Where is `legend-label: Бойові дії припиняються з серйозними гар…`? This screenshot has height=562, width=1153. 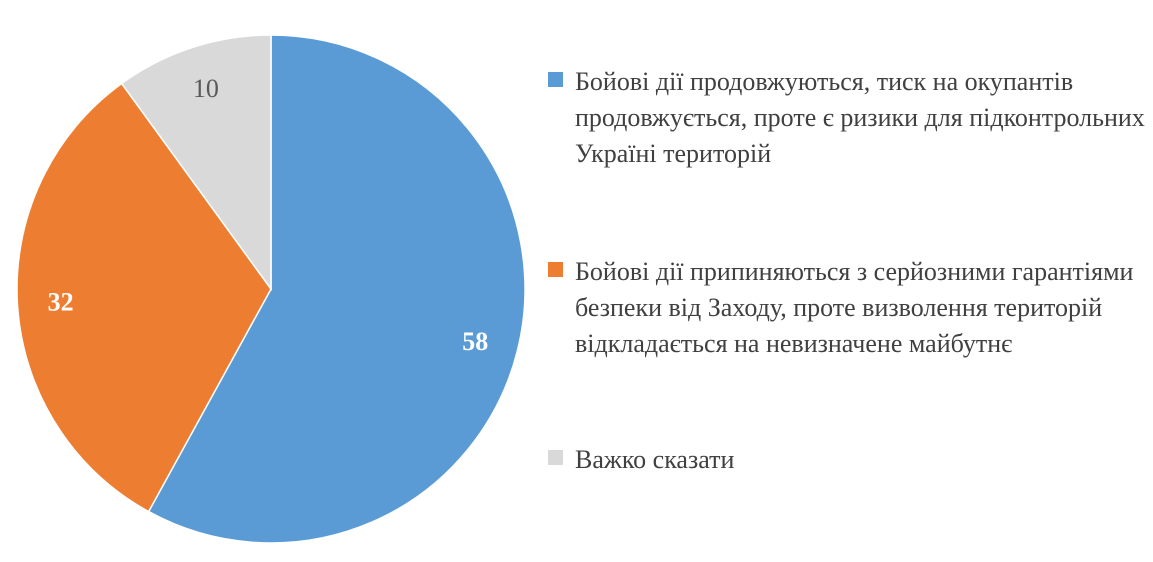
legend-label: Бойові дії припиняються з серйозними гар… is located at coordinates (854, 307).